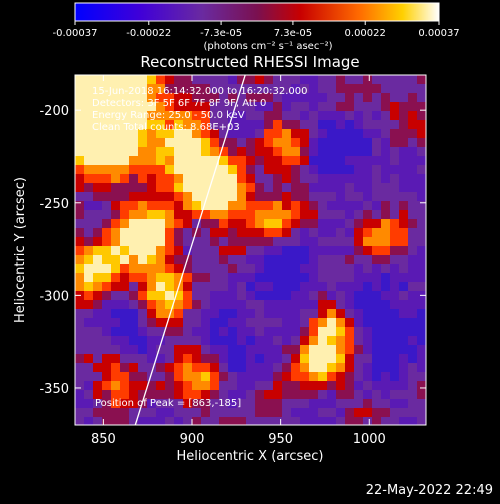 The image size is (500, 504). What do you see at coordinates (75, 33) in the screenshot?
I see `colorbar-tick-label: -0.00037` at bounding box center [75, 33].